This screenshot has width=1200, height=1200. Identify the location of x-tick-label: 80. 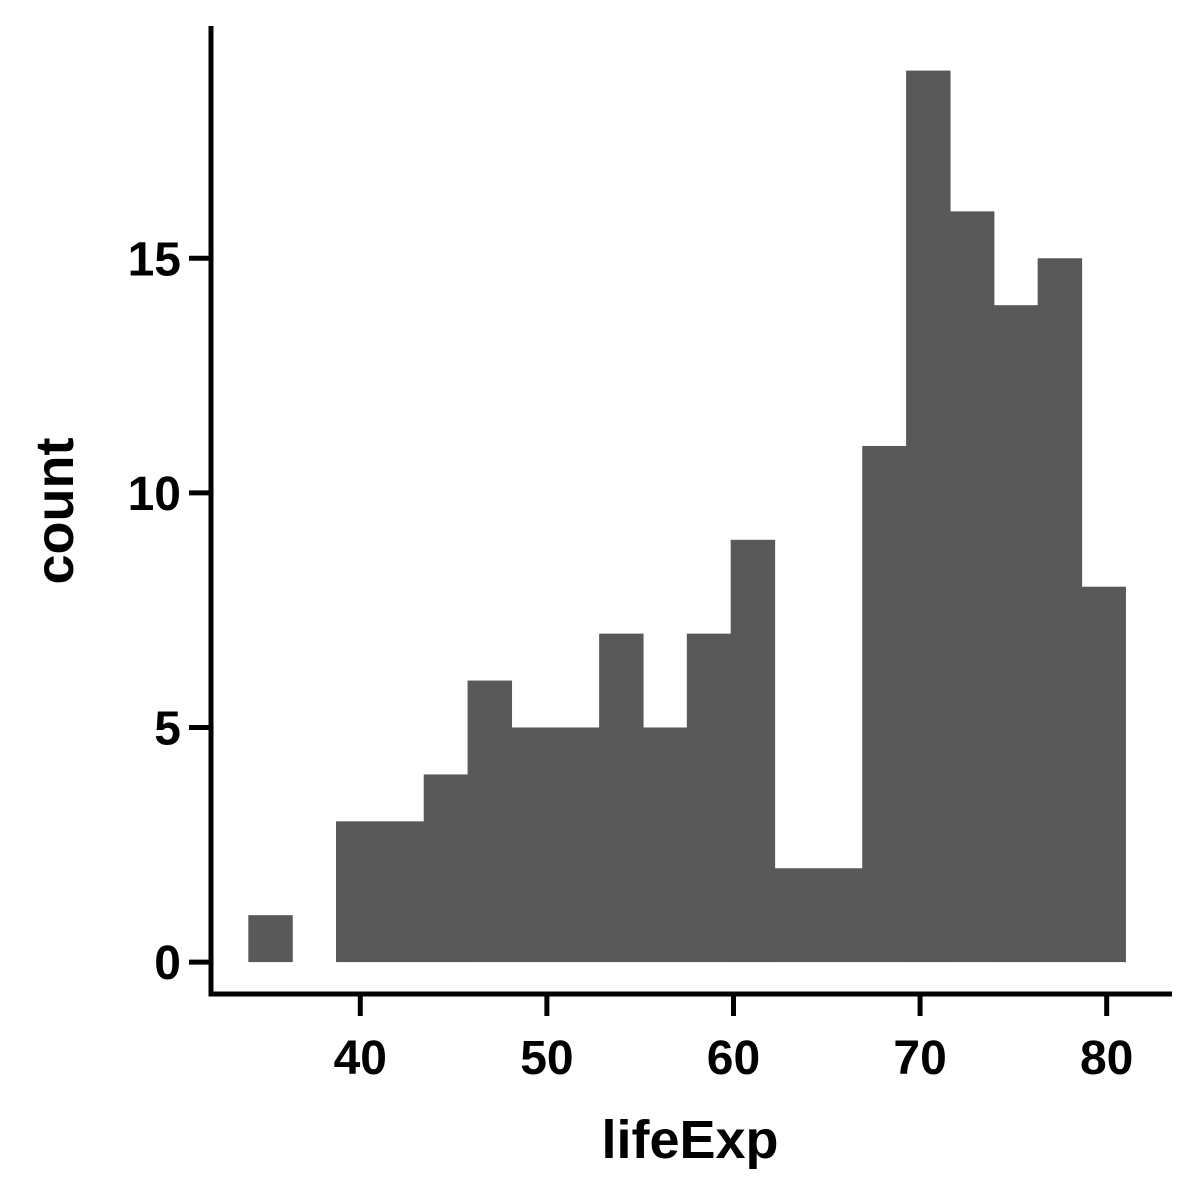
(1106, 1058).